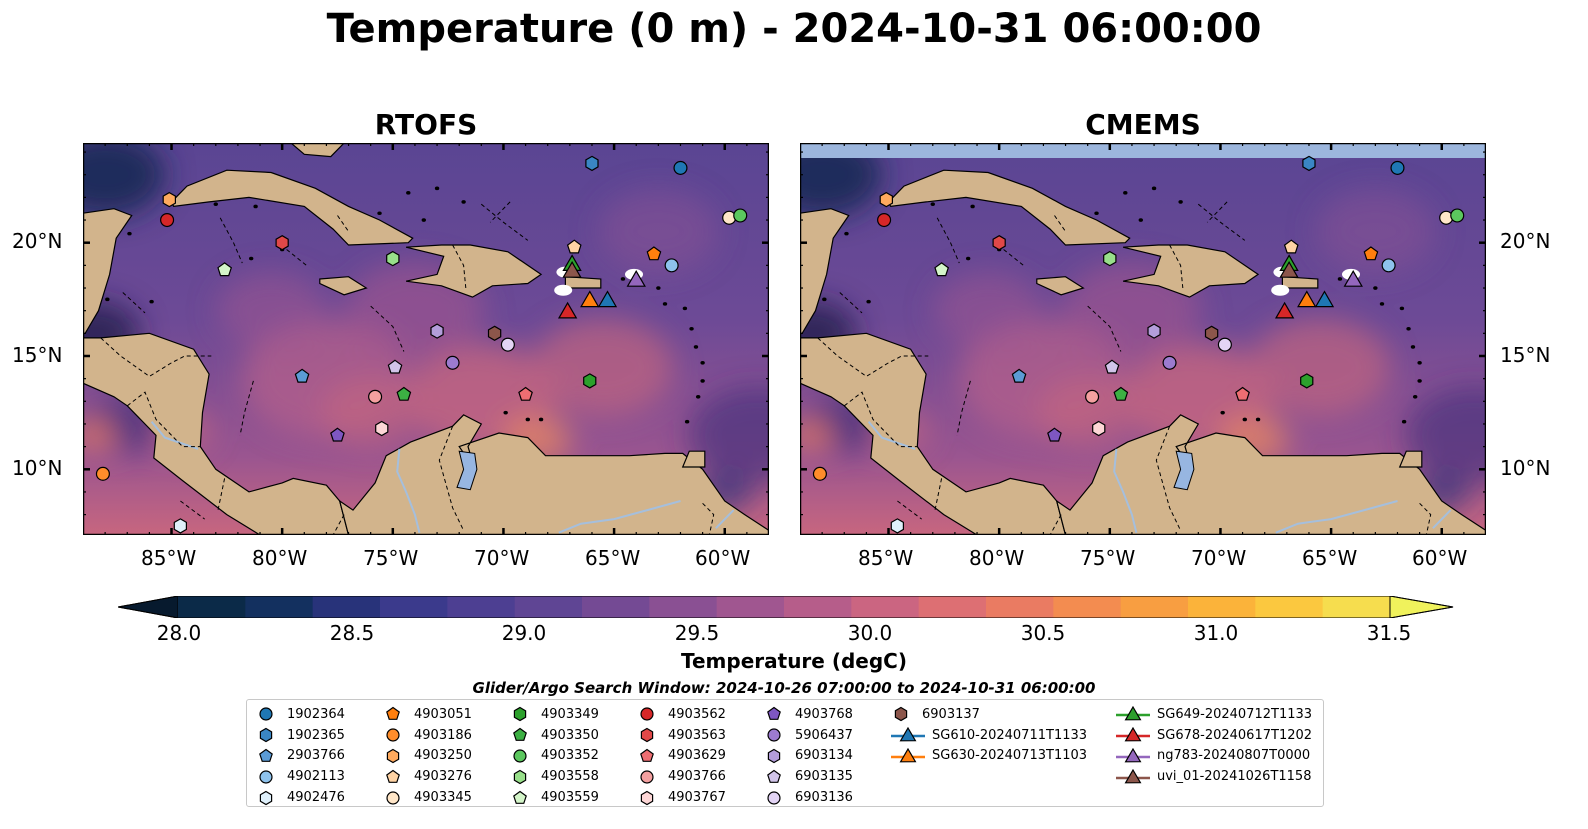 This screenshot has height=829, width=1588. Describe the element at coordinates (1219, 558) in the screenshot. I see `lon-label-70w-cmems: 70°W` at that location.